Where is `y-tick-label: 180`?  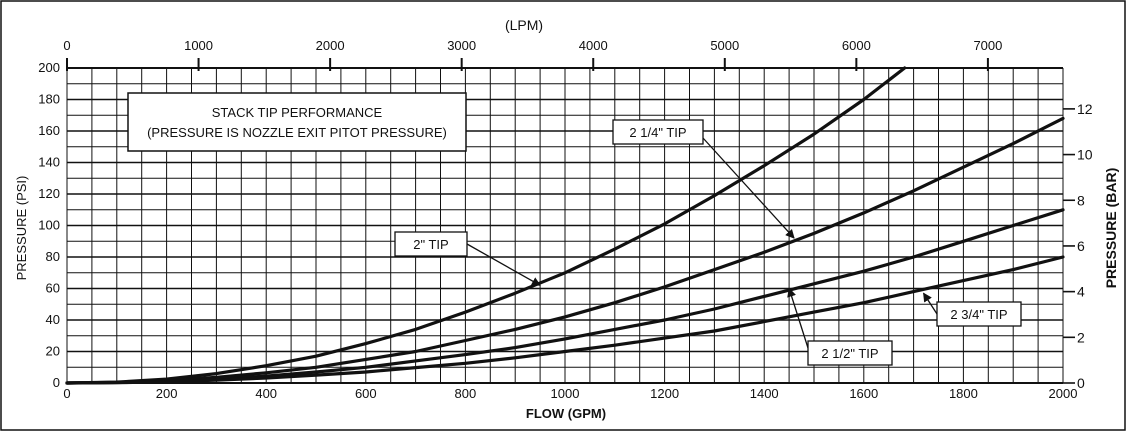
y-tick-label: 180 is located at coordinates (49, 99).